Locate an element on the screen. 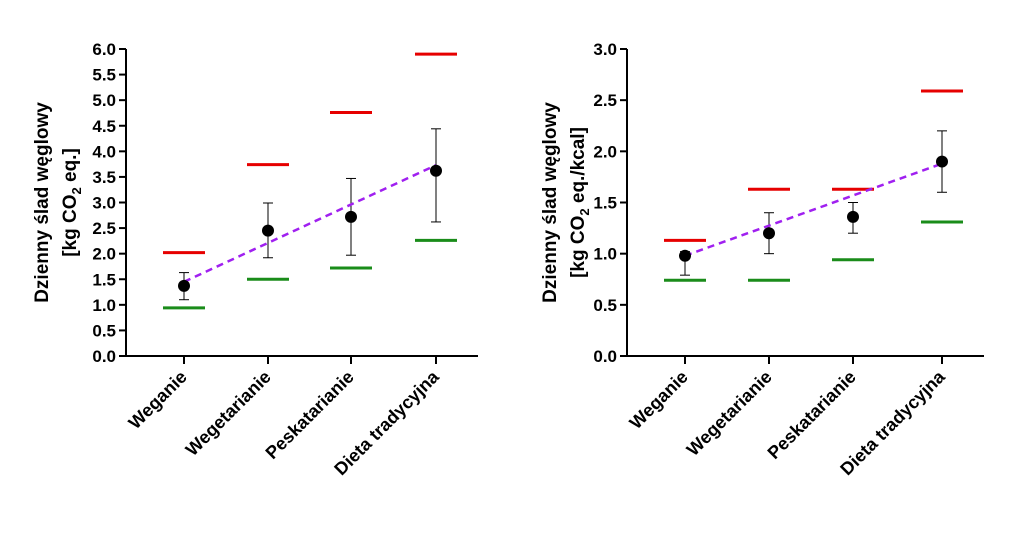  y-axis-label-line2: [kg CO2 eq.] is located at coordinates (72, 202).